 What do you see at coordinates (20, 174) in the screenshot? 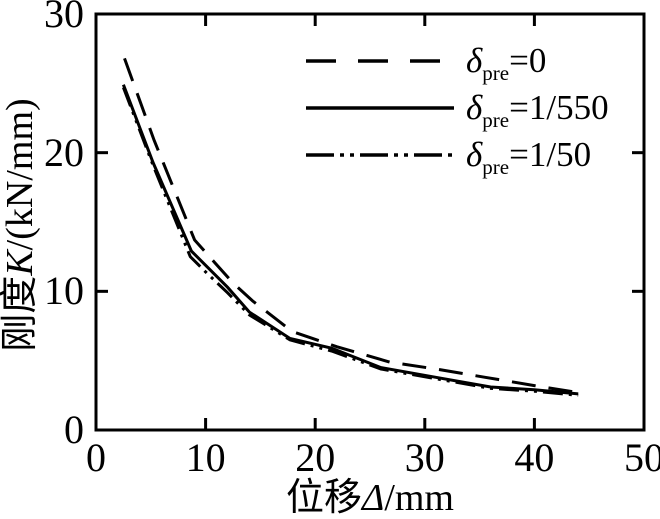
I see `y-axis-unit: /(kN/mm)` at bounding box center [20, 174].